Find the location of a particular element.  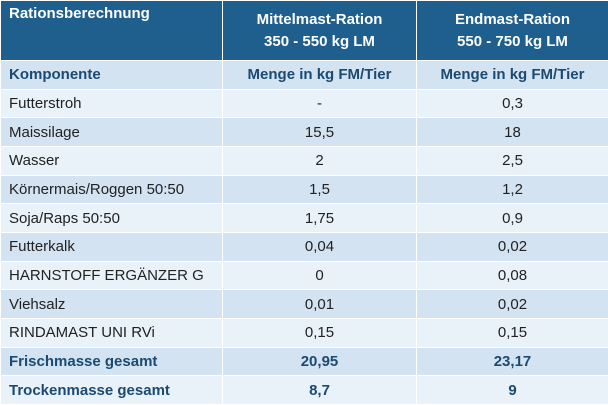

header-cell: Endmast-Ration 550 - 750 kg LM is located at coordinates (512, 30).